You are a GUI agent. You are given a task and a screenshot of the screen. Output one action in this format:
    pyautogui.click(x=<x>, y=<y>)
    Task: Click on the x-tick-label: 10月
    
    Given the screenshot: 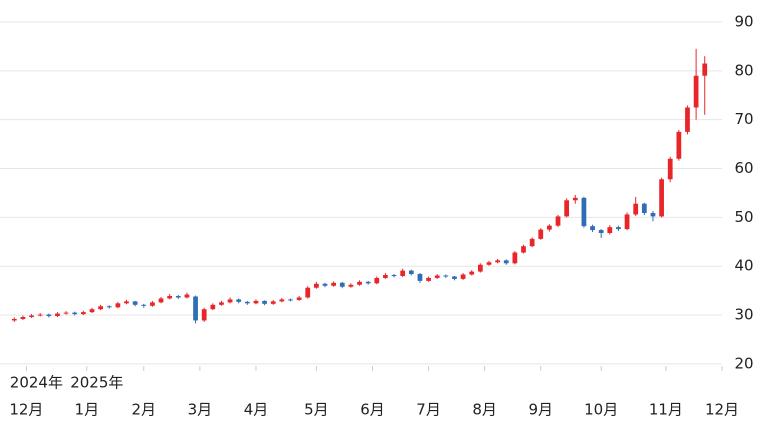 What is the action you would take?
    pyautogui.click(x=601, y=410)
    